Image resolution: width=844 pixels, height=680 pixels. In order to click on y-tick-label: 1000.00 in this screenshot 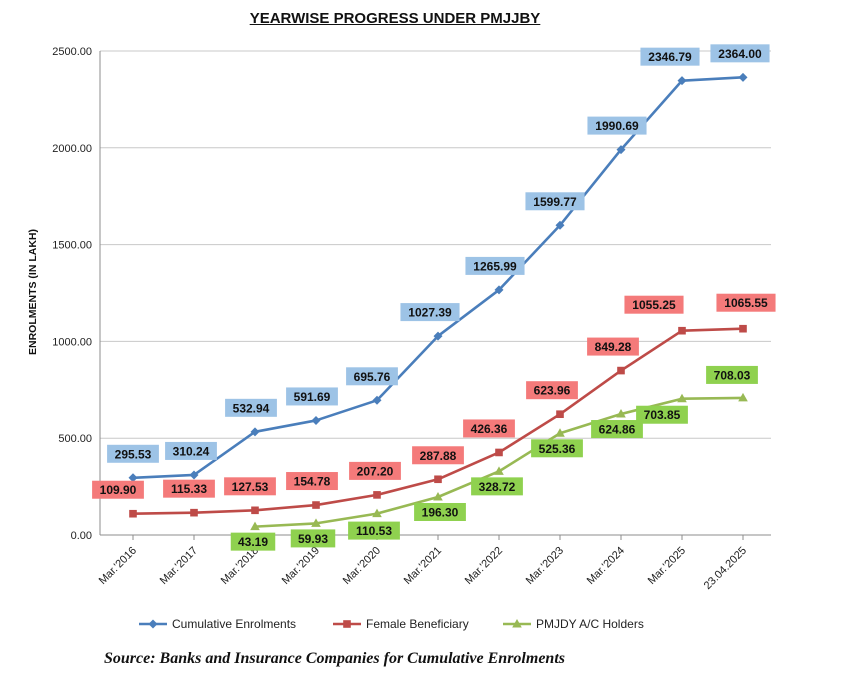, I will do `click(72, 342)`.